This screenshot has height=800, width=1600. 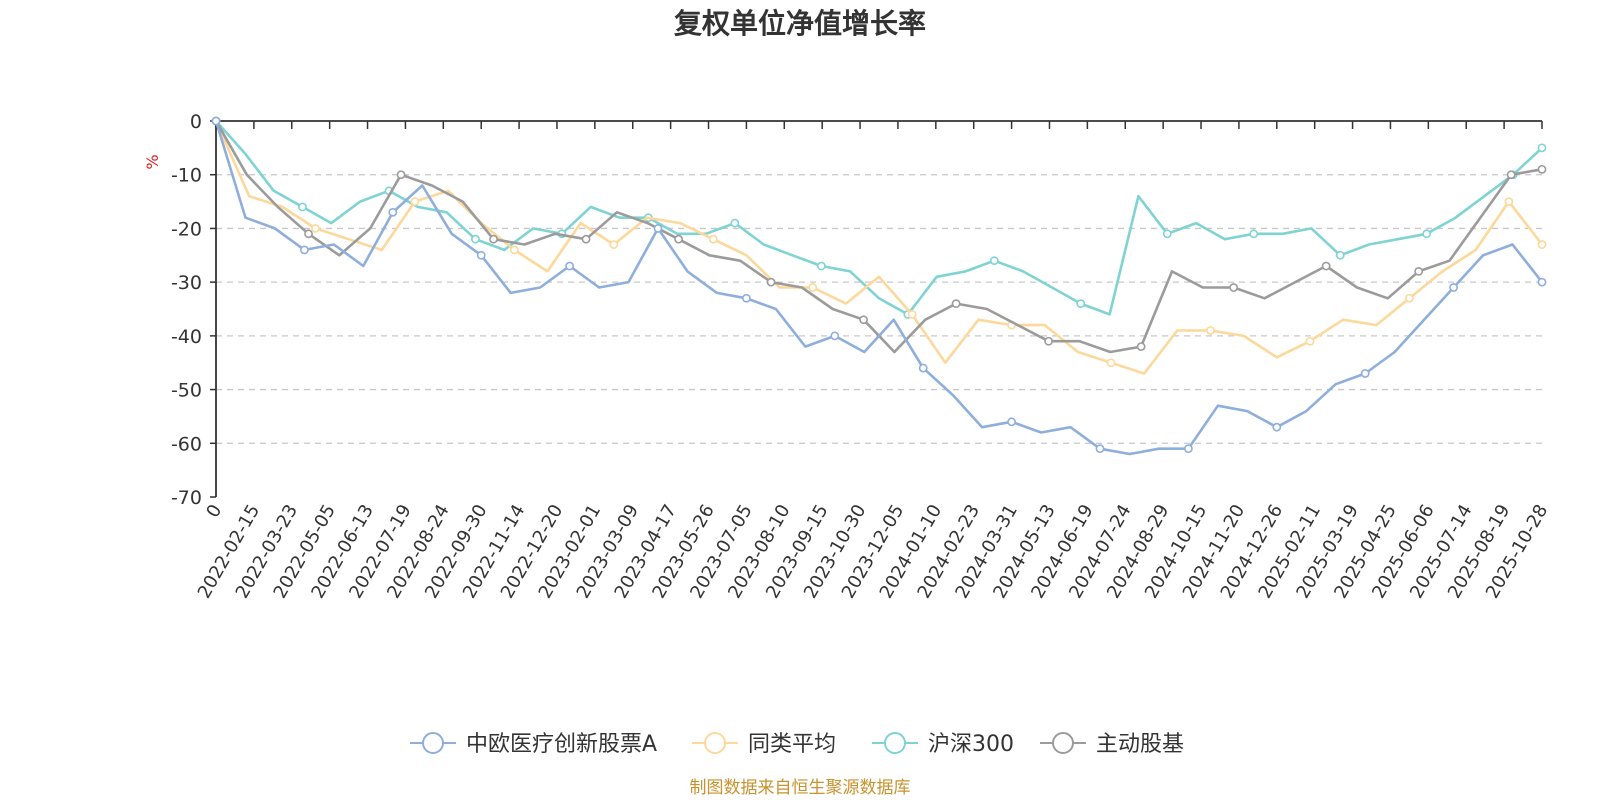 I want to click on y-axis-ticks: 0 -10 -20 -30 -40 -50 -60 -70, so click(x=193, y=310).